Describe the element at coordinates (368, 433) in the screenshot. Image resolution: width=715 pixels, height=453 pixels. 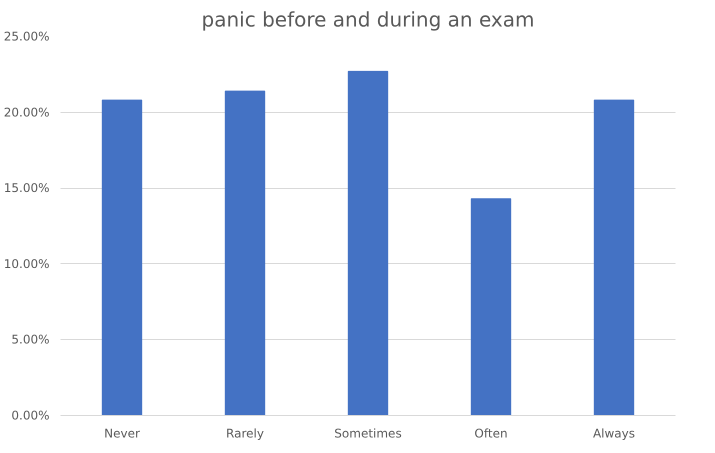
I see `x-tick-label: Sometimes` at that location.